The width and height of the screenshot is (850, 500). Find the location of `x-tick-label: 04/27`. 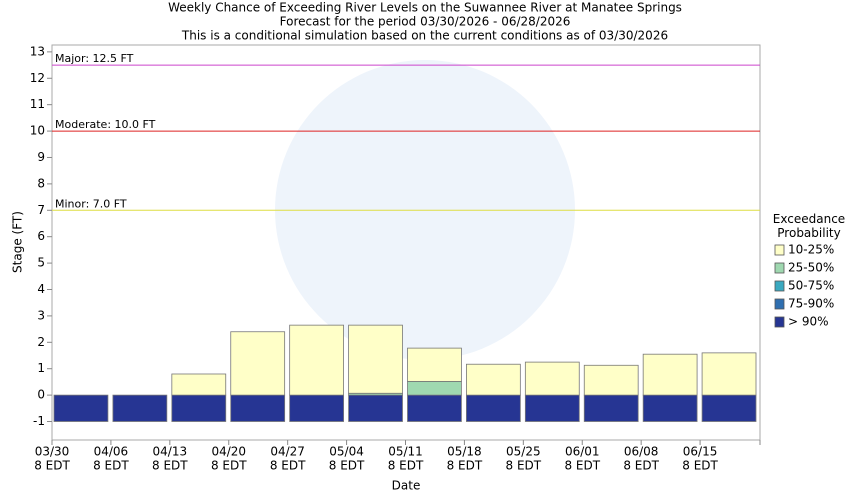

x-tick-label: 04/27 is located at coordinates (287, 452).